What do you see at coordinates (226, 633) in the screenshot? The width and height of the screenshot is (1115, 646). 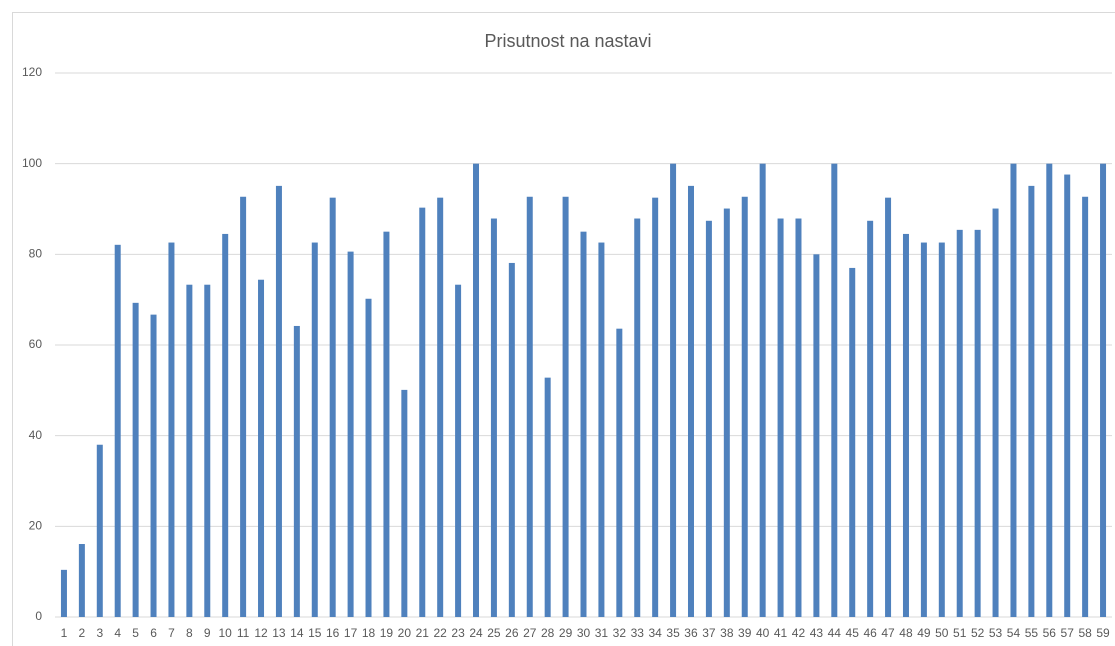 I see `x-tick-label: 10` at bounding box center [226, 633].